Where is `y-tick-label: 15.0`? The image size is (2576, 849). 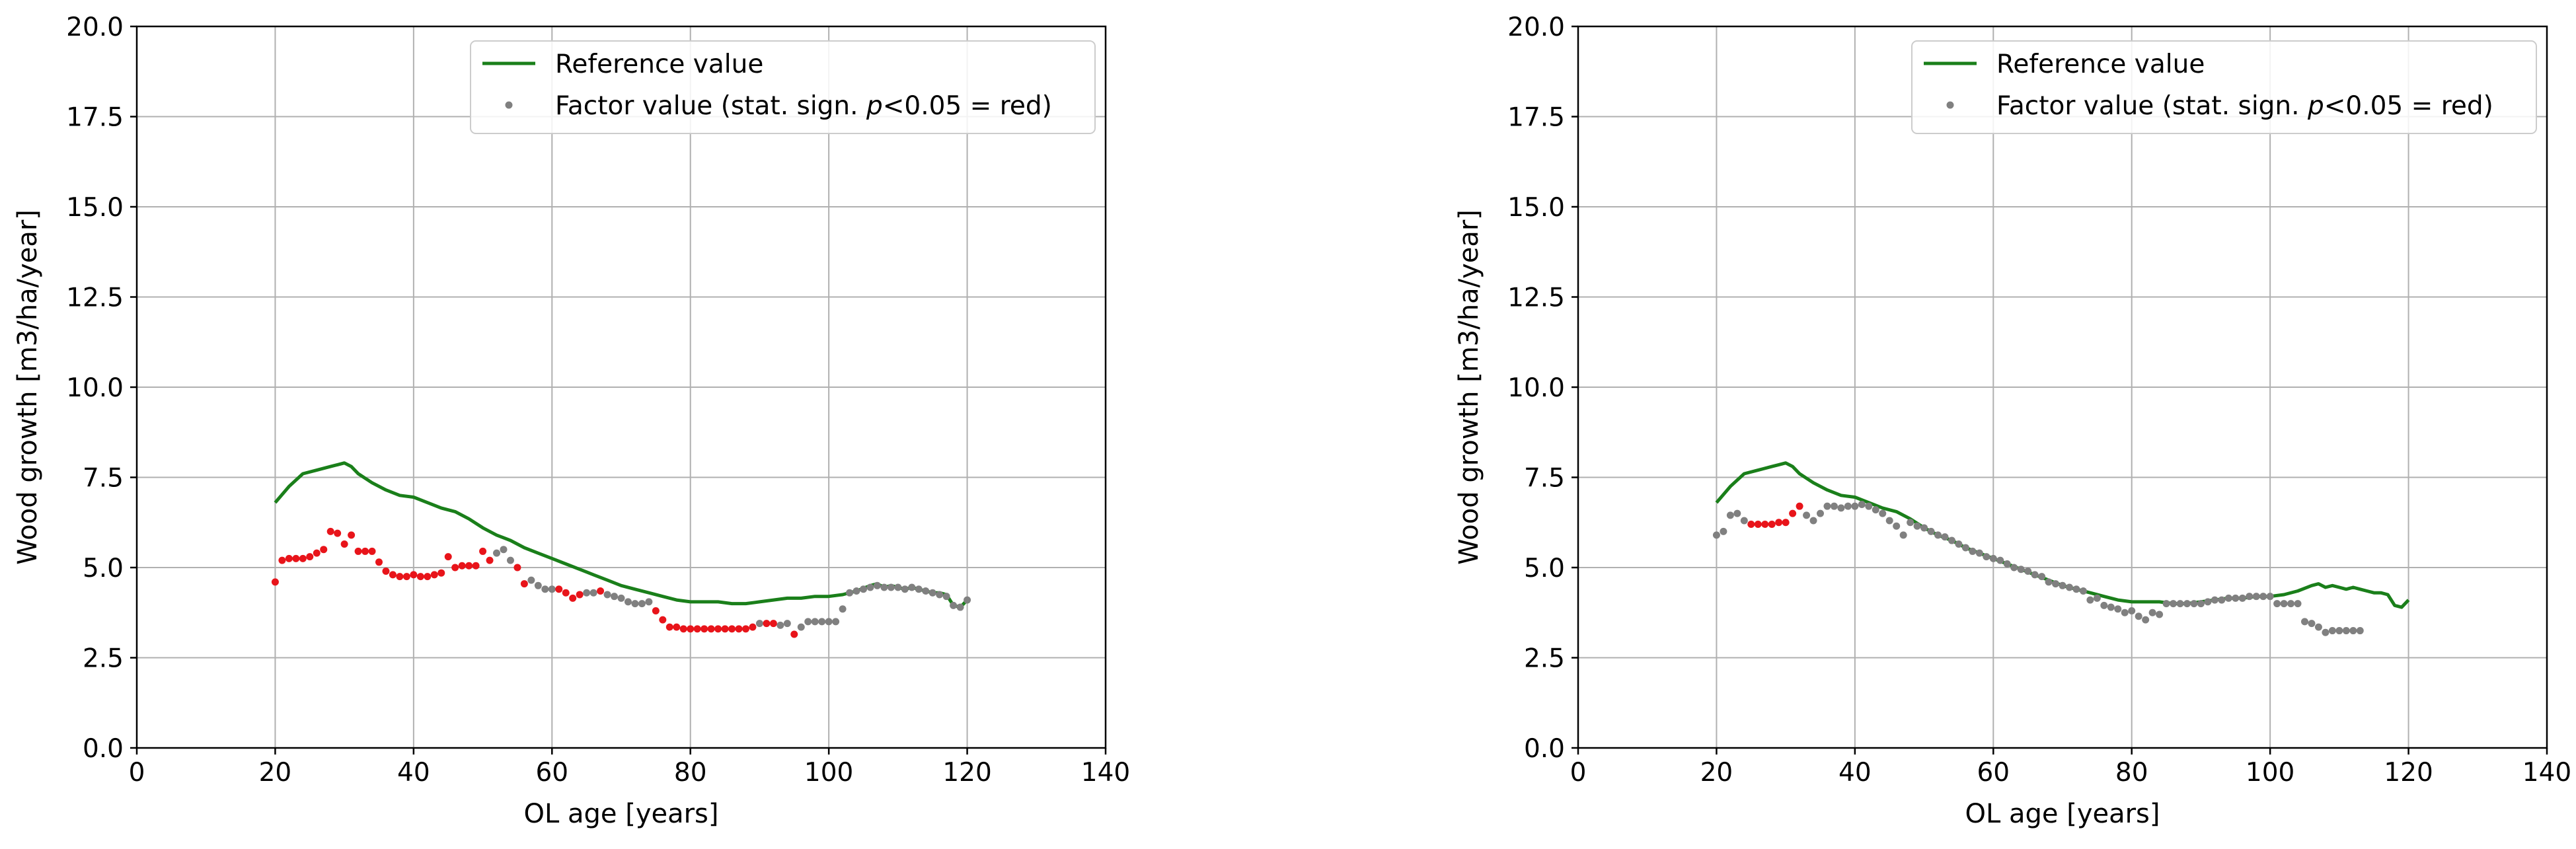 y-tick-label: 15.0 is located at coordinates (1536, 208).